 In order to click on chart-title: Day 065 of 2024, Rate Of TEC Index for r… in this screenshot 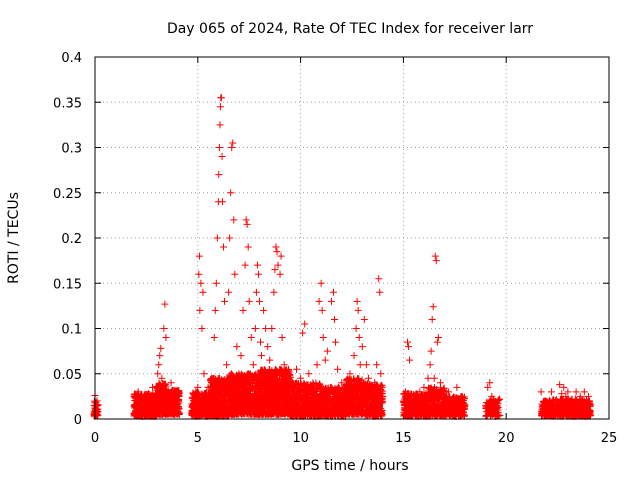, I will do `click(350, 29)`.